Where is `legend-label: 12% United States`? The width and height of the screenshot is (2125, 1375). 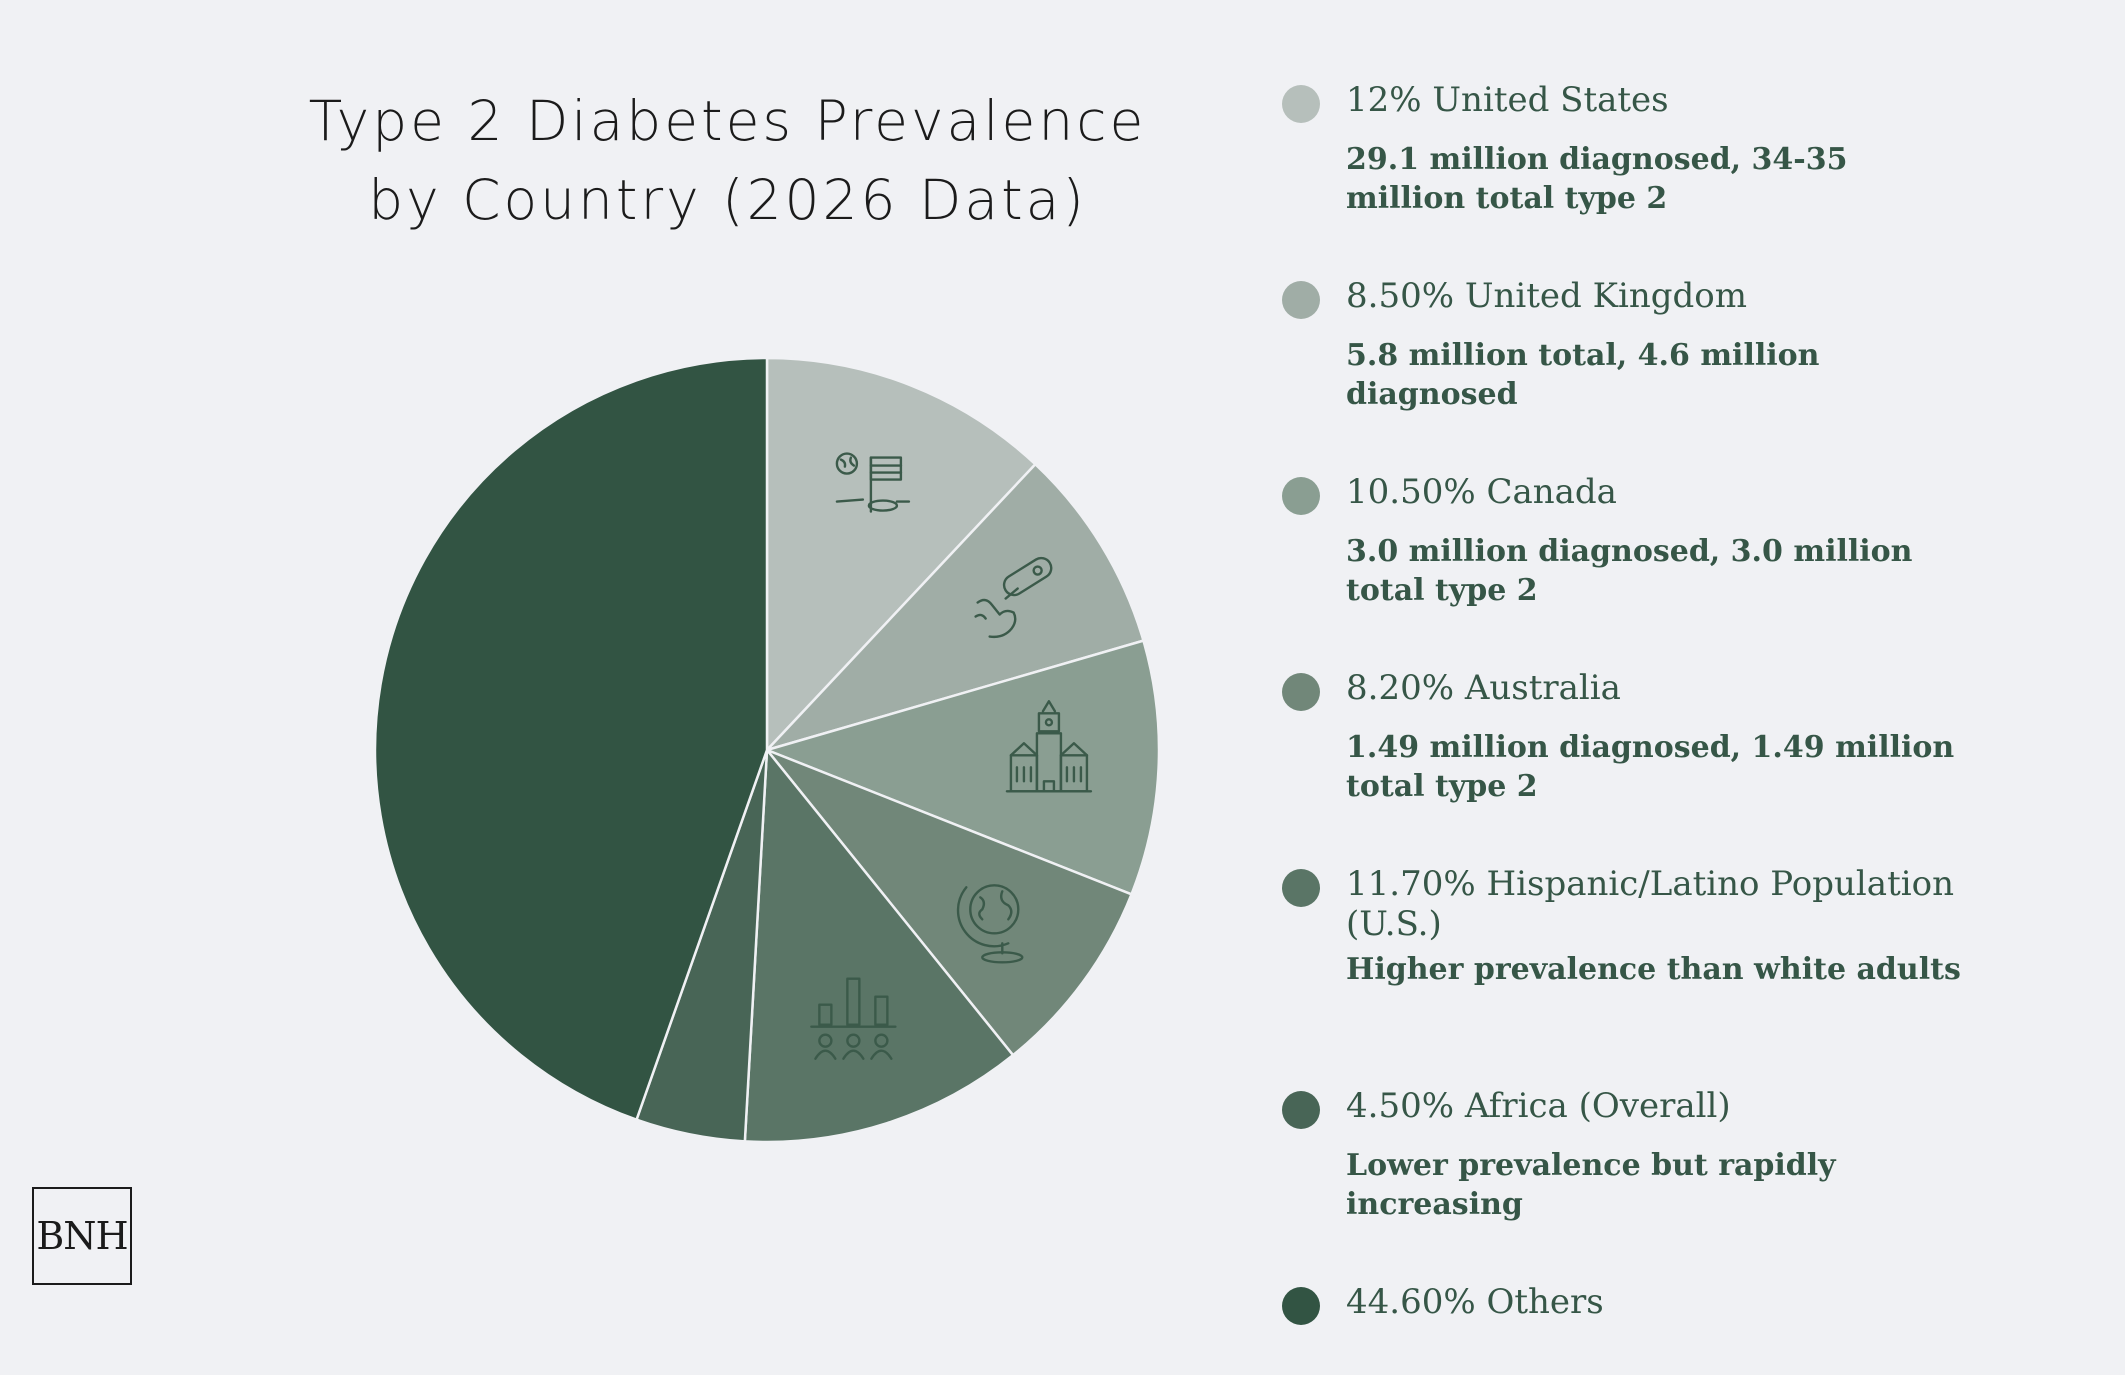
legend-label: 12% United States is located at coordinates (1666, 100).